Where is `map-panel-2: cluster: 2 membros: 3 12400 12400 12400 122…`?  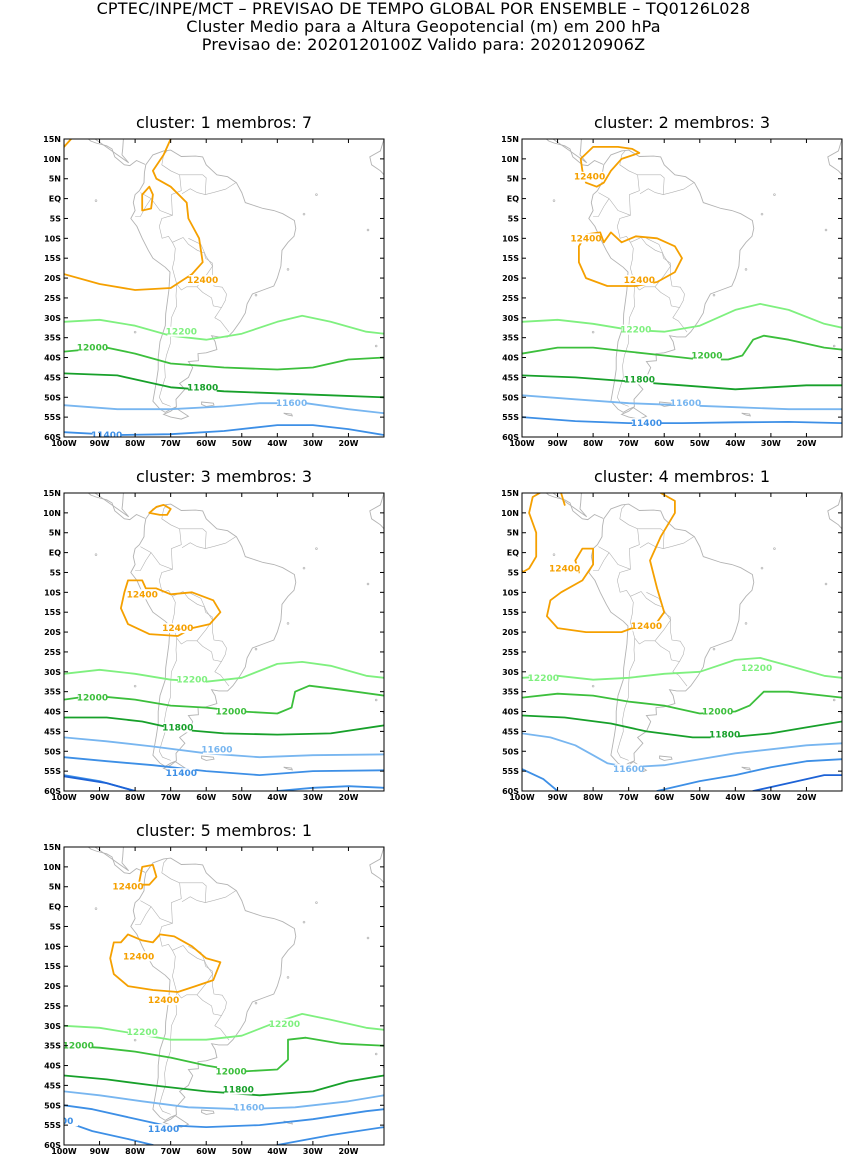
map-panel-2: cluster: 2 membros: 3 12400 12400 12400 122… is located at coordinates (672, 280).